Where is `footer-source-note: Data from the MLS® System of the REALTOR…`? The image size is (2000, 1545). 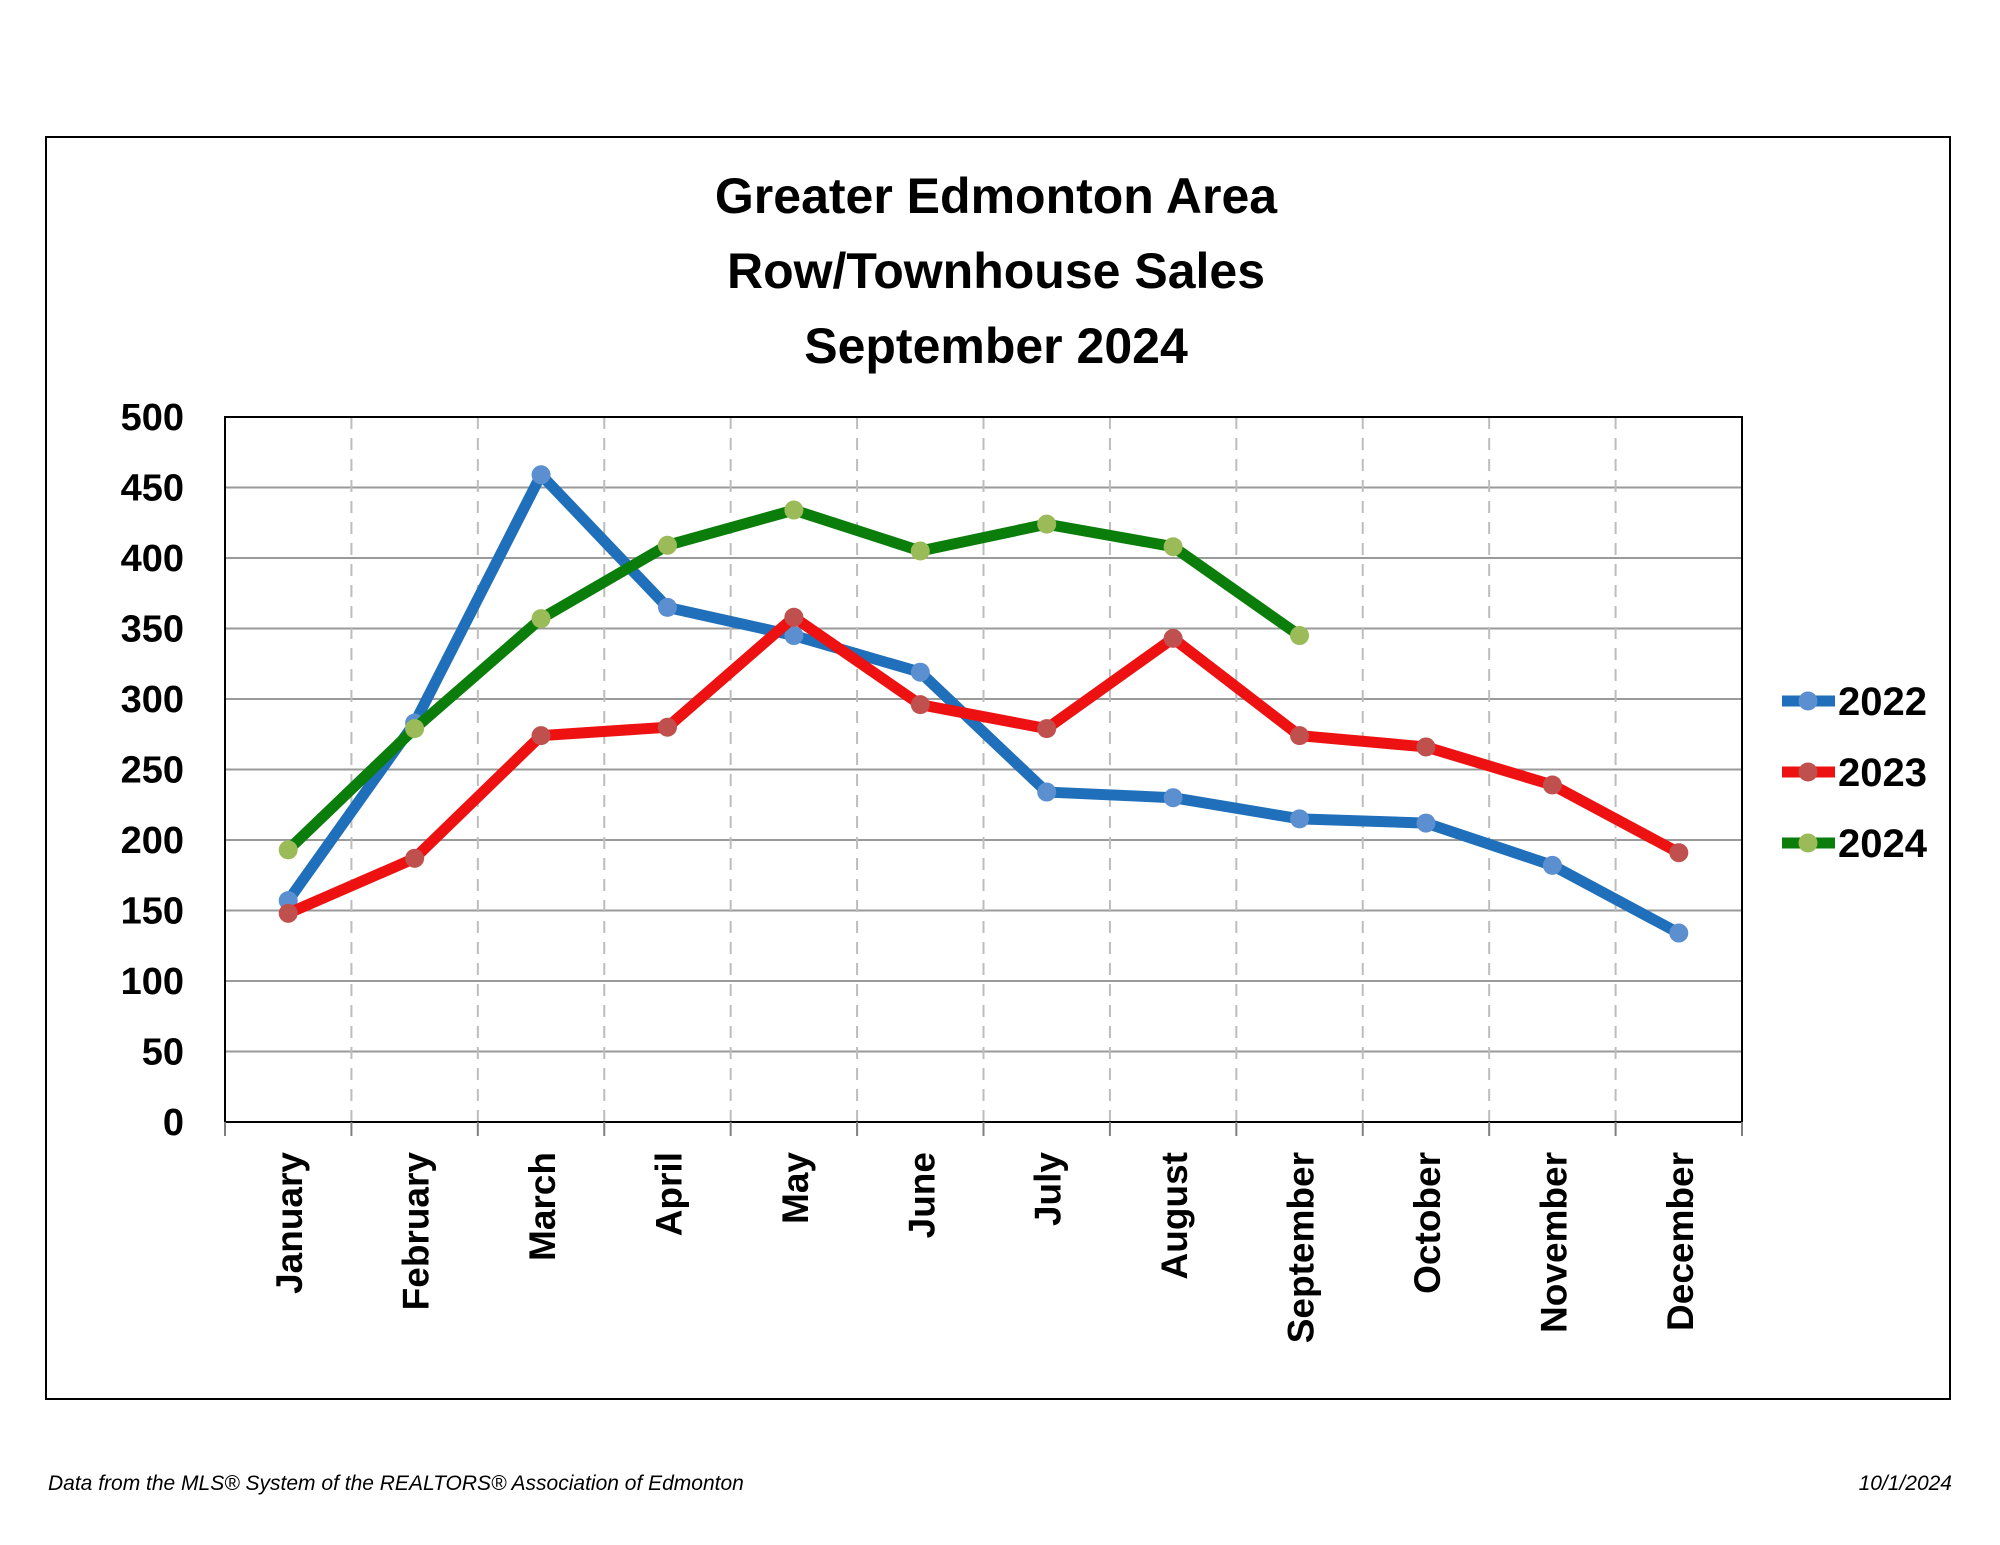
footer-source-note: Data from the MLS® System of the REALTOR… is located at coordinates (396, 1483).